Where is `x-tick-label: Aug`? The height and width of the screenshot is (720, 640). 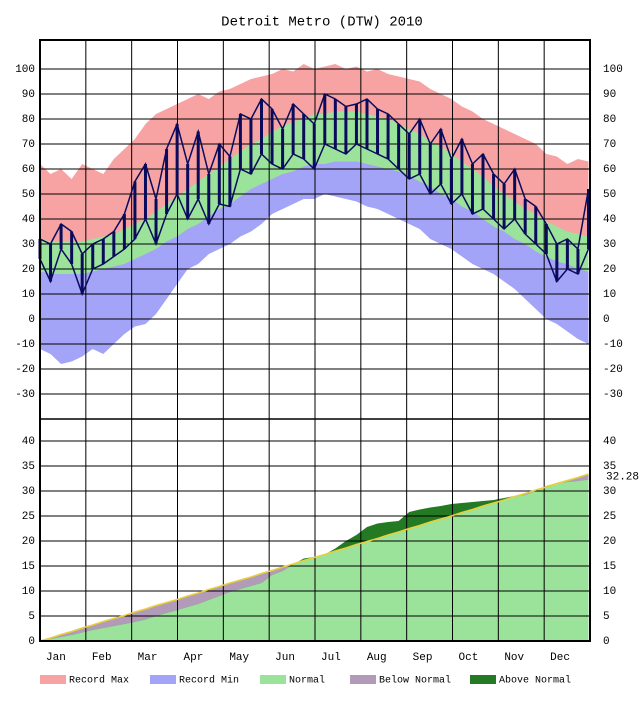 x-tick-label: Aug is located at coordinates (377, 658).